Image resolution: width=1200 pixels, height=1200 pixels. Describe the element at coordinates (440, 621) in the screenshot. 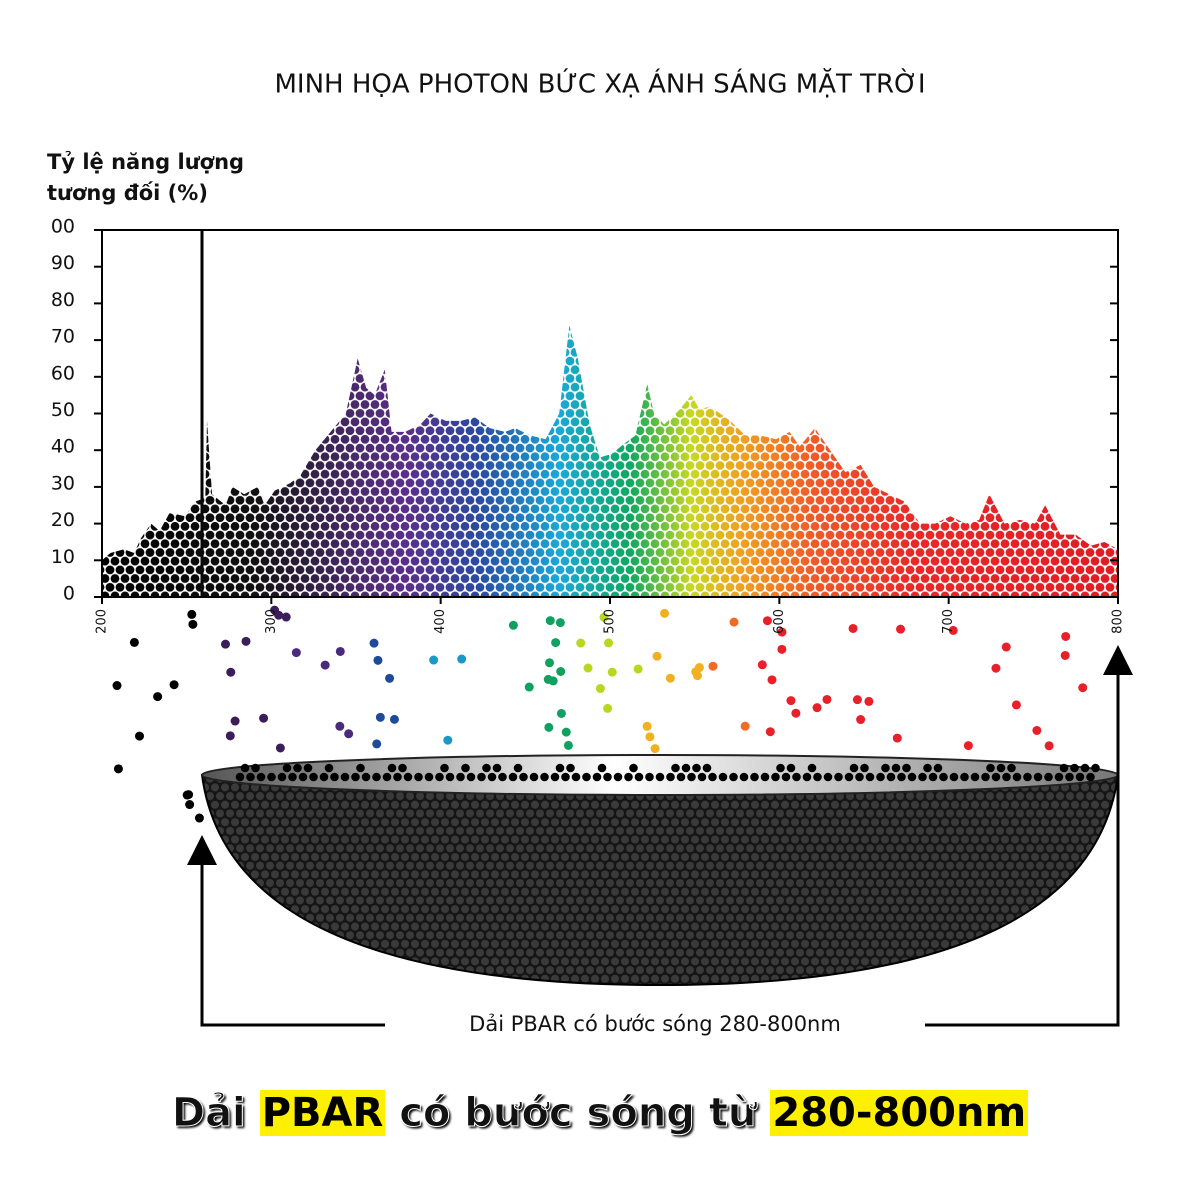

I see `x-tick-label: 400` at that location.